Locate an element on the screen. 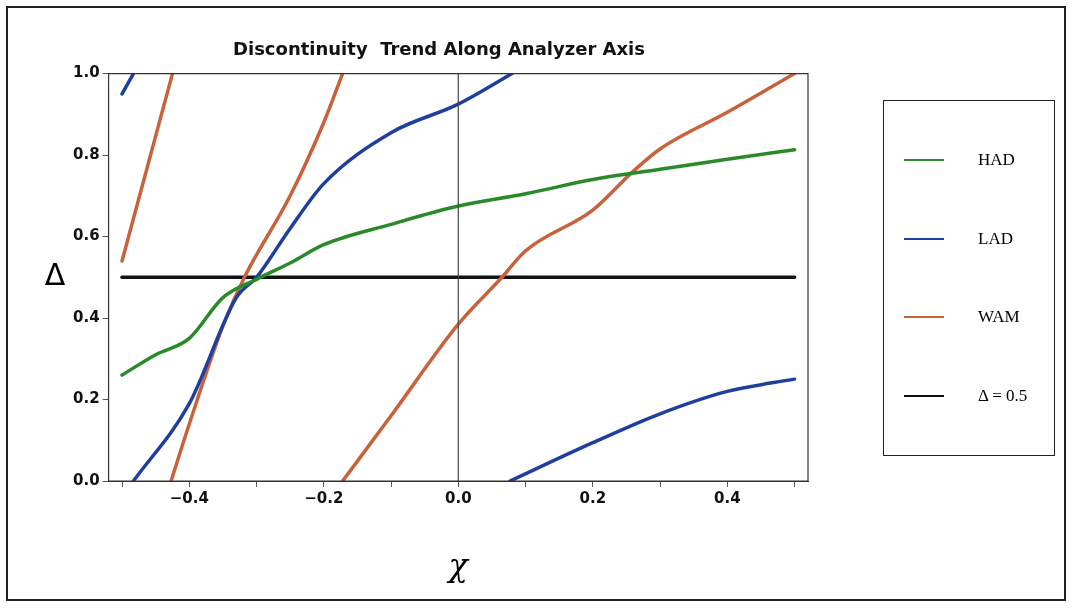 The width and height of the screenshot is (1076, 611). x-tick-label: 0.0 is located at coordinates (458, 497).